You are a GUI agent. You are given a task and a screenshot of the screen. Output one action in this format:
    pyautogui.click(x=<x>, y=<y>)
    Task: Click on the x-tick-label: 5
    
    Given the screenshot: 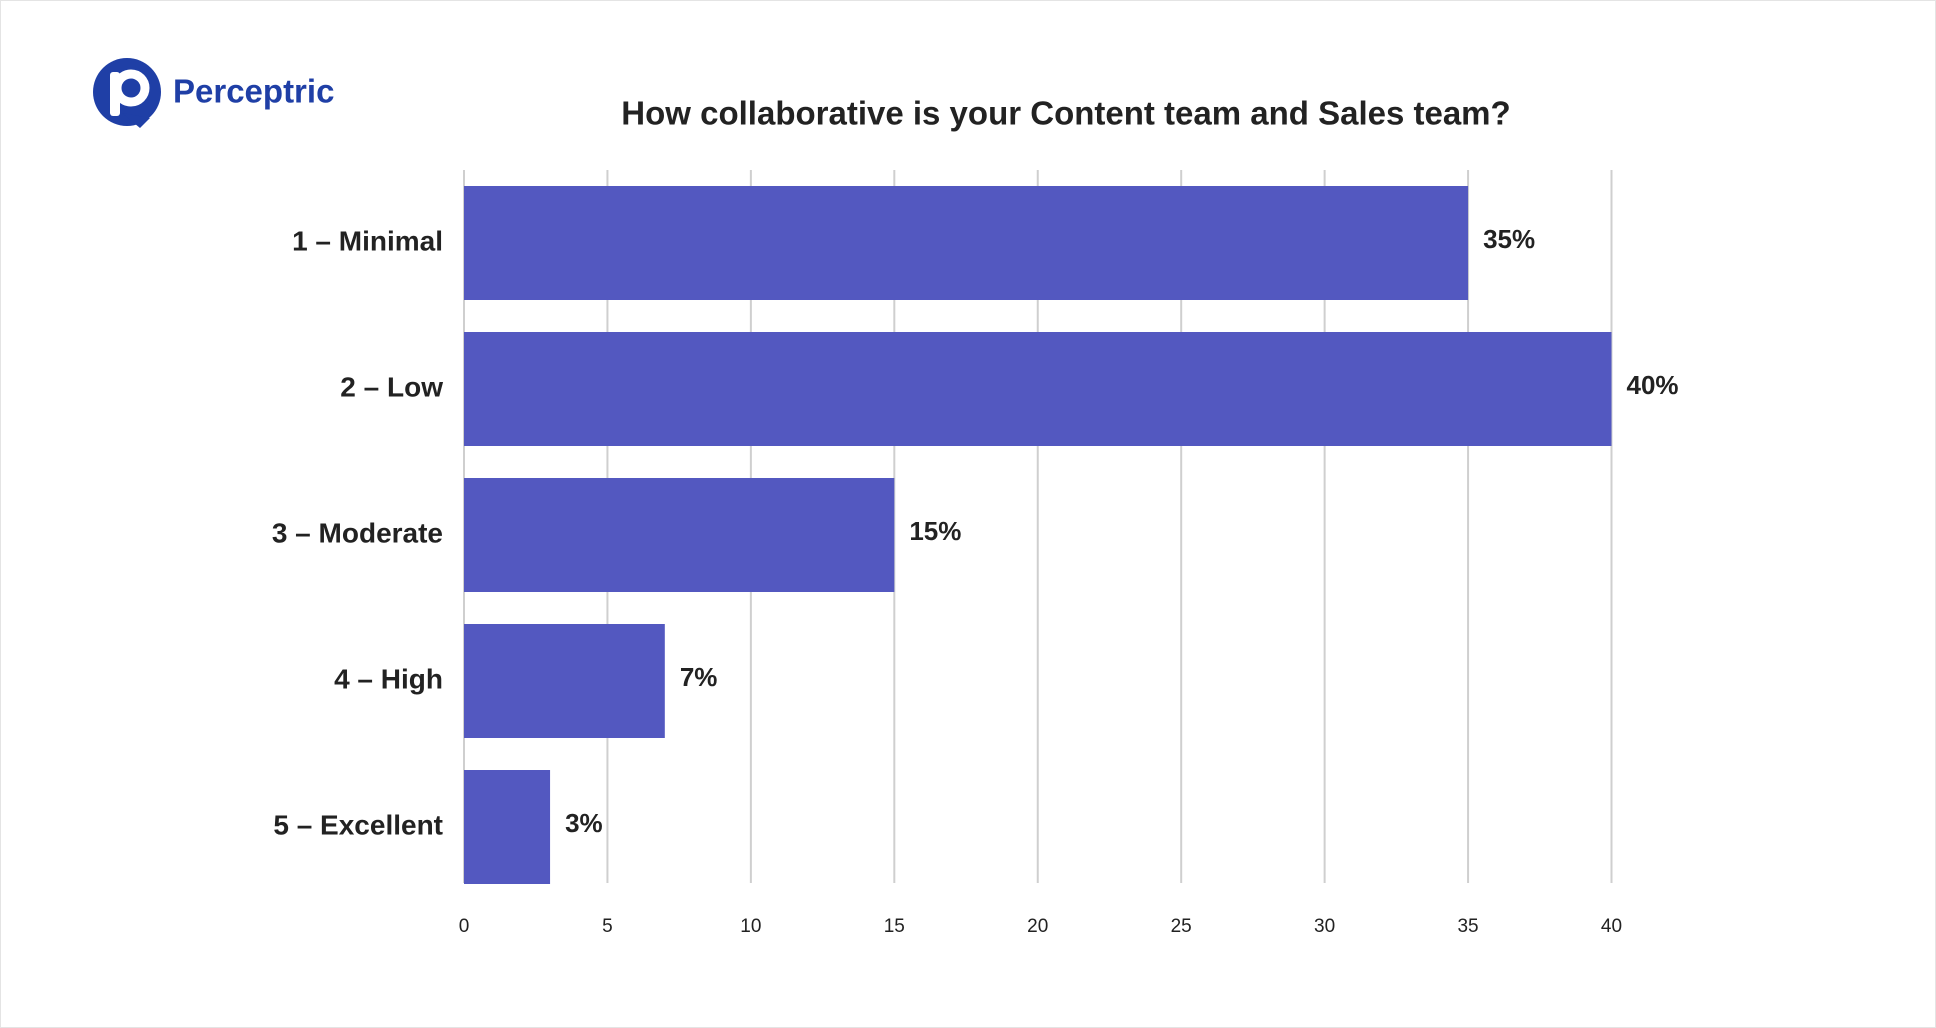 What is the action you would take?
    pyautogui.click(x=607, y=926)
    